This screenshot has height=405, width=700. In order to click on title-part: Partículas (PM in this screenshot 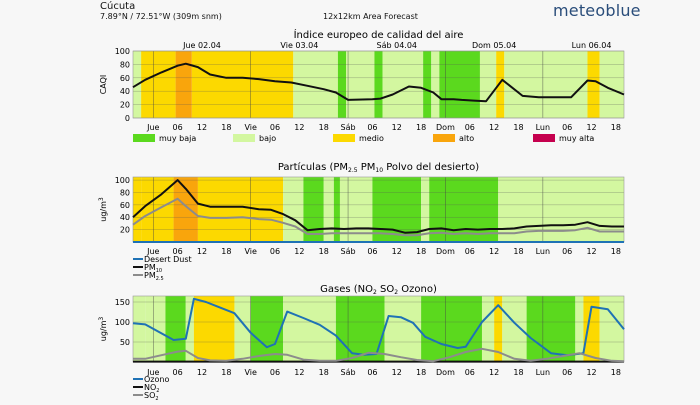, I will do `click(313, 167)`.